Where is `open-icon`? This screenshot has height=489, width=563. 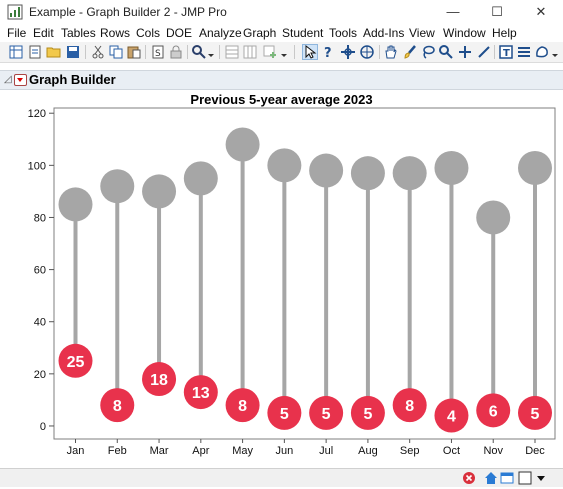
open-icon is located at coordinates (54, 52).